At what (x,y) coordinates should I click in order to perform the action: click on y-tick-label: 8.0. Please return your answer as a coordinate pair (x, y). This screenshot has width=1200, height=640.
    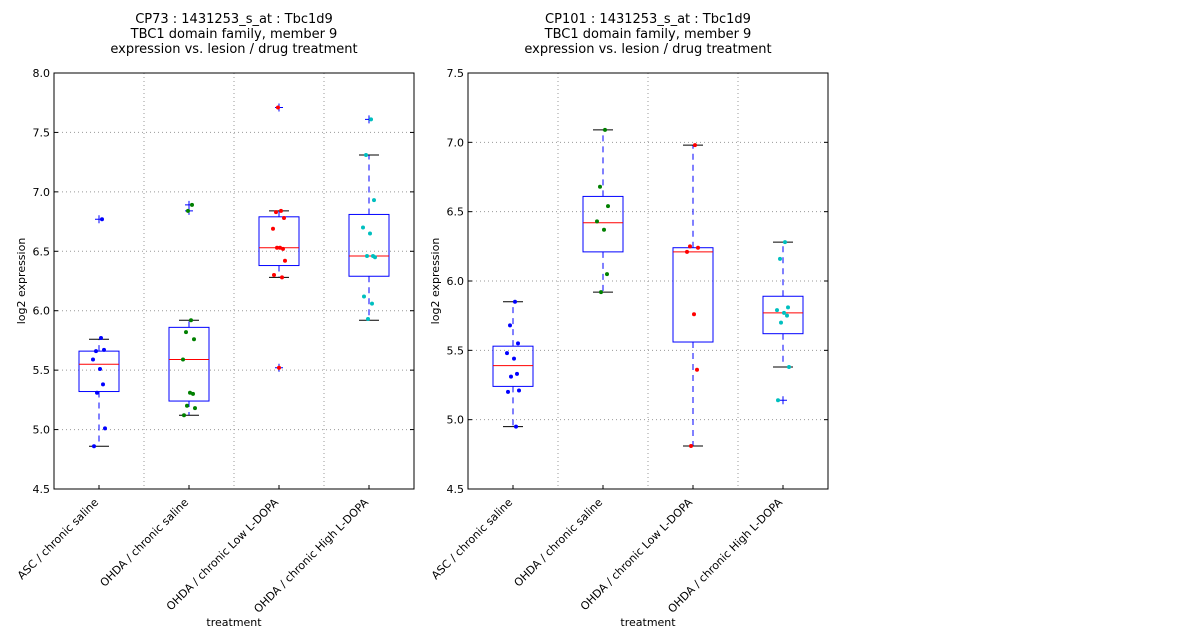
    Looking at the image, I should click on (42, 73).